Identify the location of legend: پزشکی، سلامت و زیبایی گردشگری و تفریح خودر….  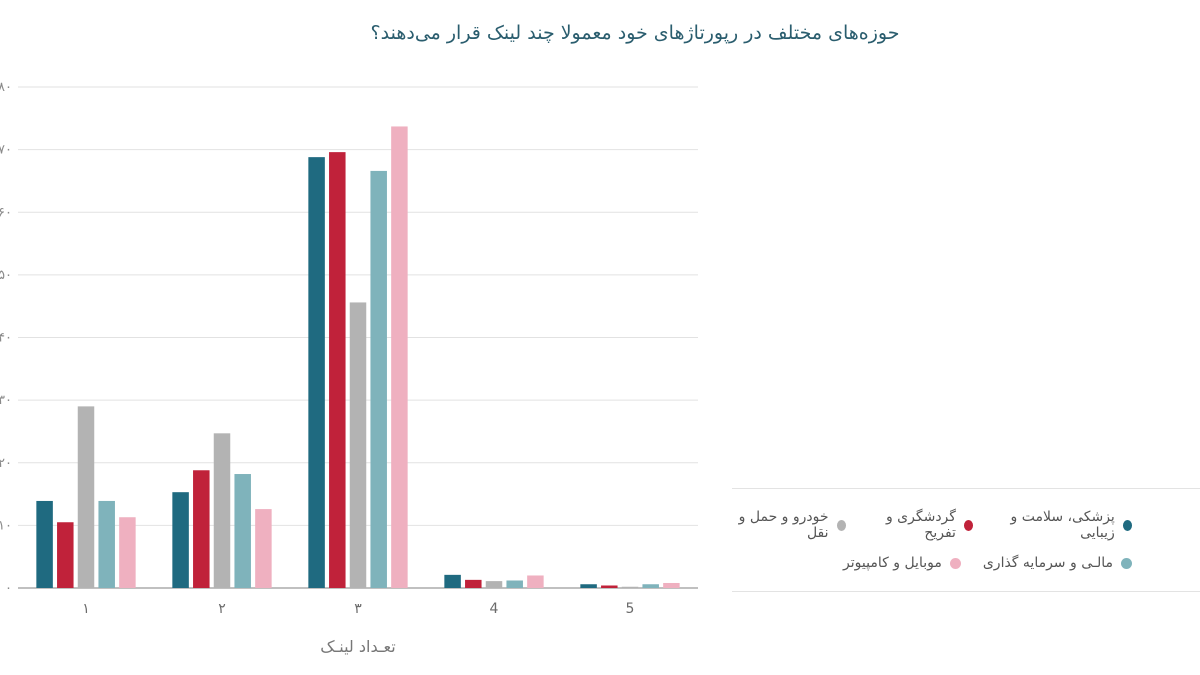
(966, 540).